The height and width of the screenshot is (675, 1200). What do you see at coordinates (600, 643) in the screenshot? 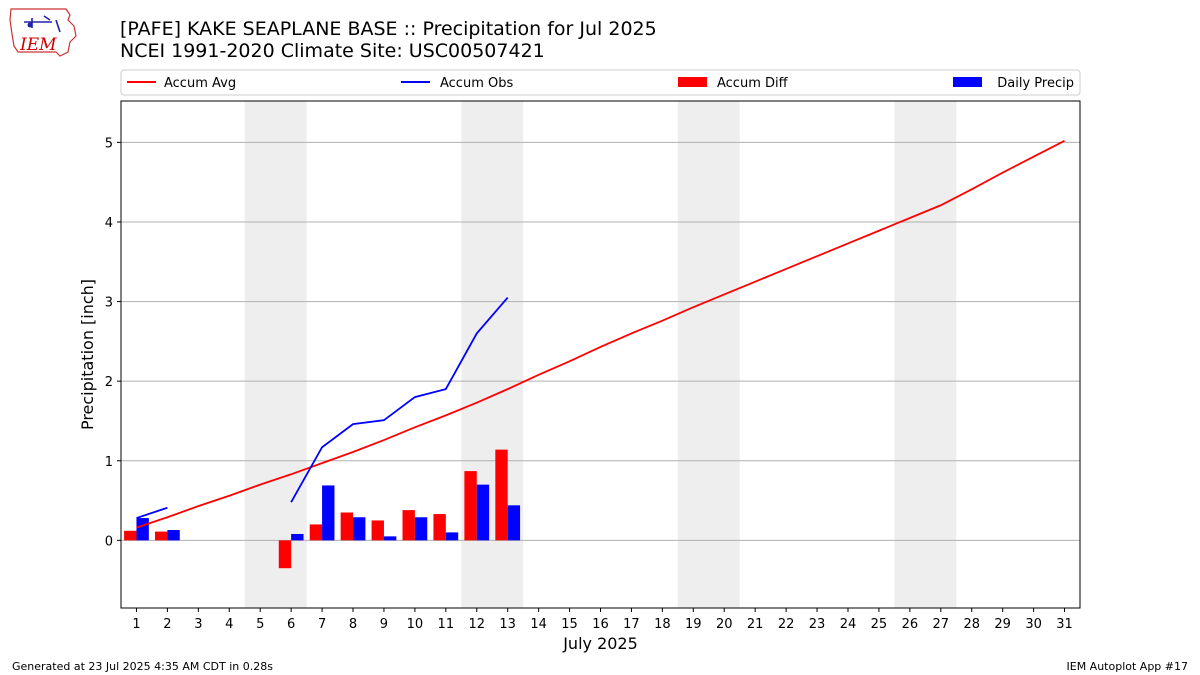
I see `x-axis-label: July 2025` at bounding box center [600, 643].